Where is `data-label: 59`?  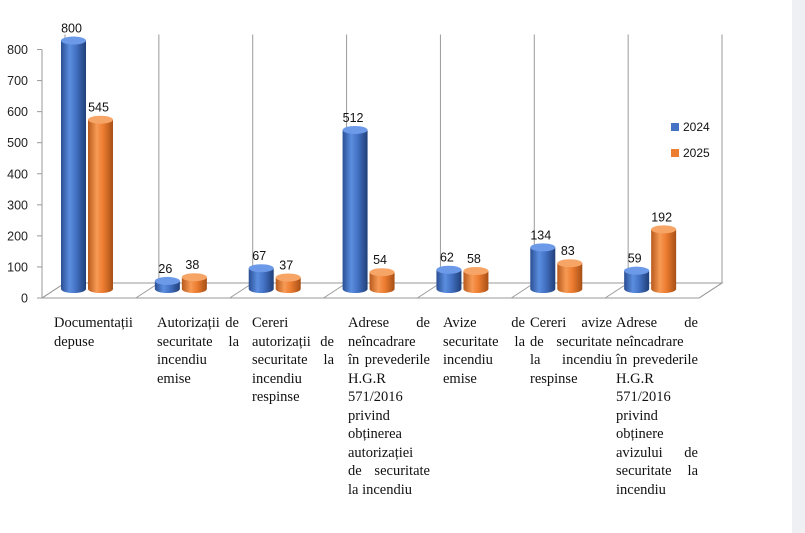
data-label: 59 is located at coordinates (635, 259).